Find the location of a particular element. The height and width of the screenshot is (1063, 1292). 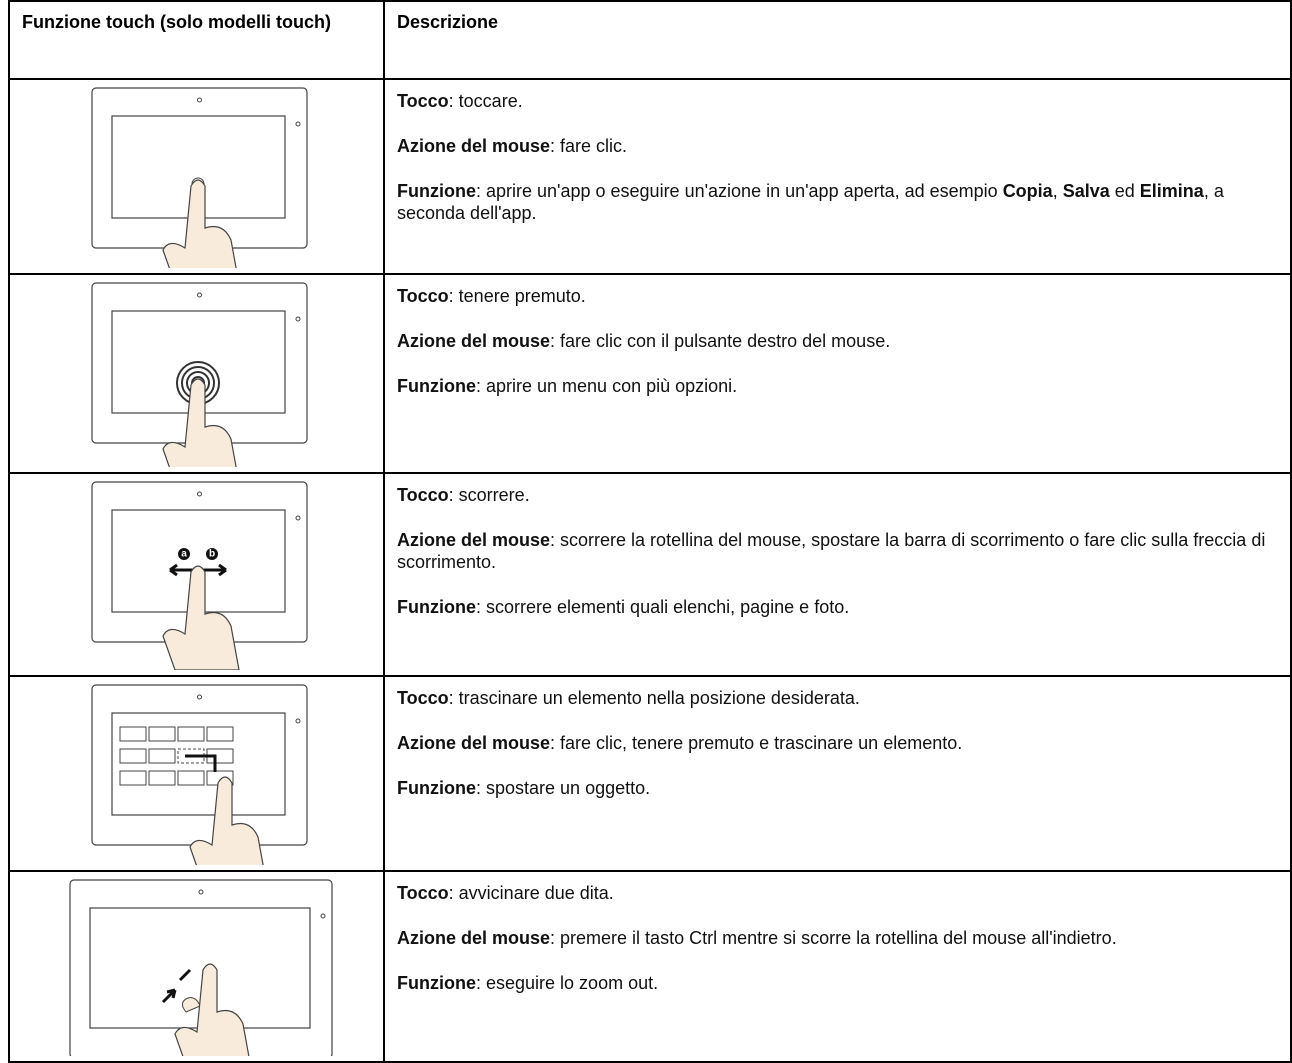

bold-text: Salva is located at coordinates (1086, 191).